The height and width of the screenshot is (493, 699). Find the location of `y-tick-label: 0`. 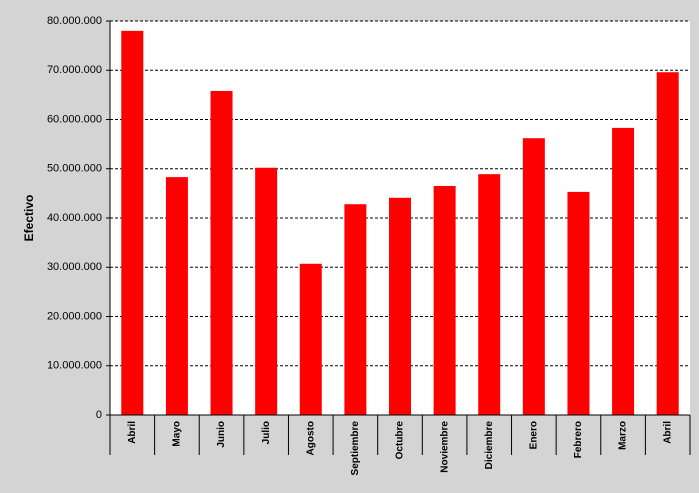

y-tick-label: 0 is located at coordinates (99, 415).